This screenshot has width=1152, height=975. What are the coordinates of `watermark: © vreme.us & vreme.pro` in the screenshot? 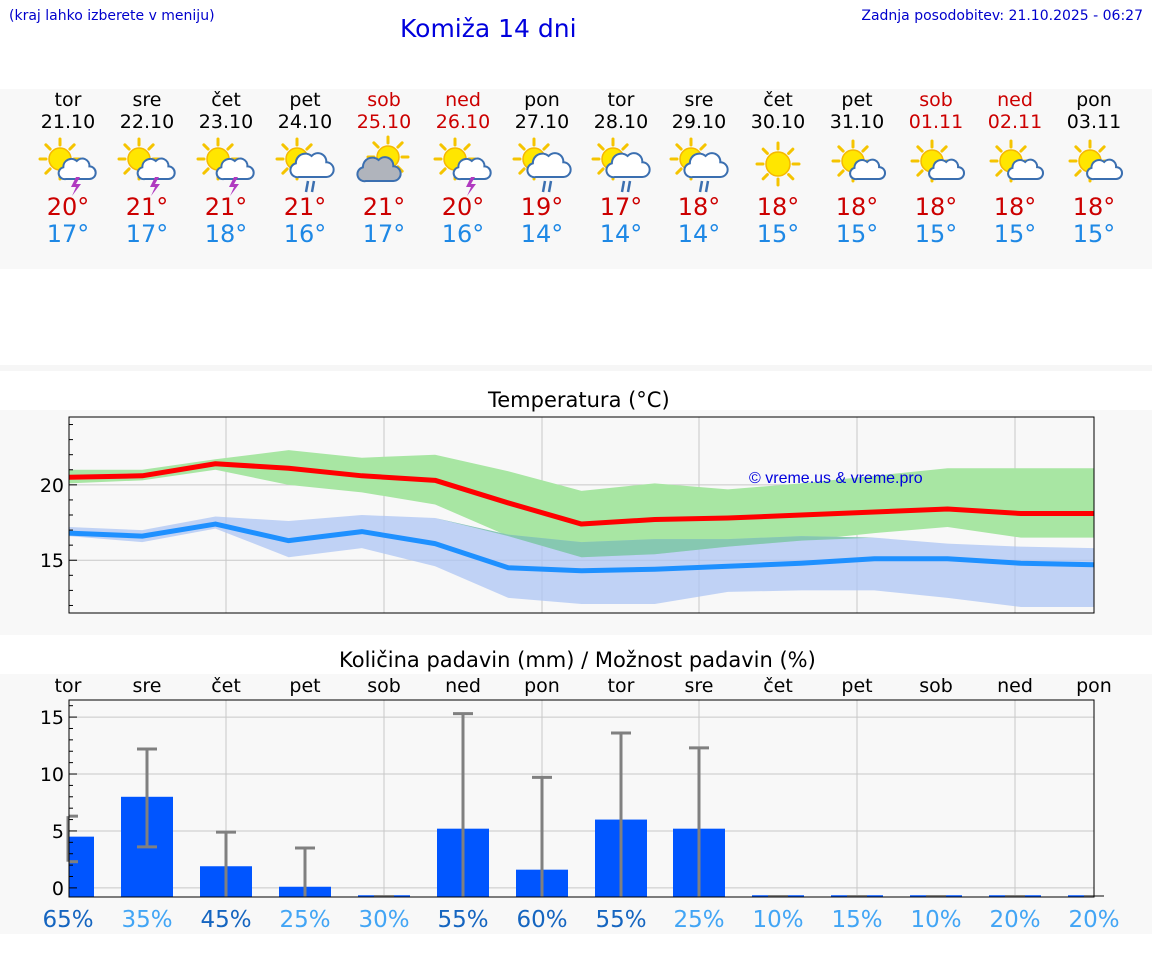 It's located at (836, 478).